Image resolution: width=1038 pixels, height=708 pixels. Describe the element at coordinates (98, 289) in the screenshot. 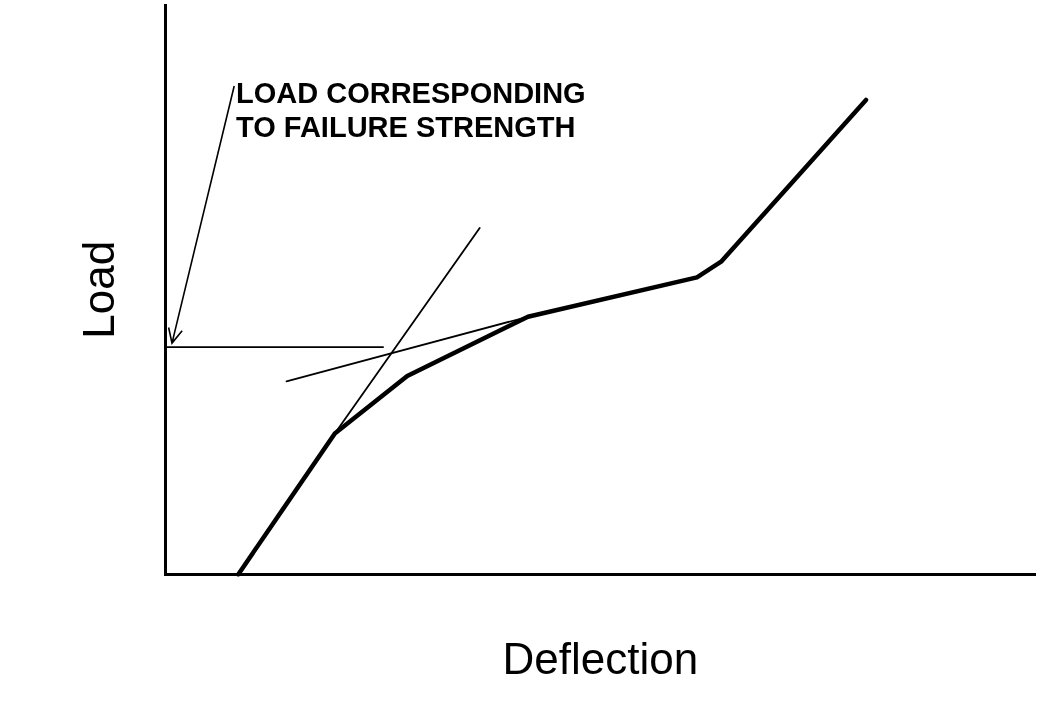

I see `y-axis-title: Load` at that location.